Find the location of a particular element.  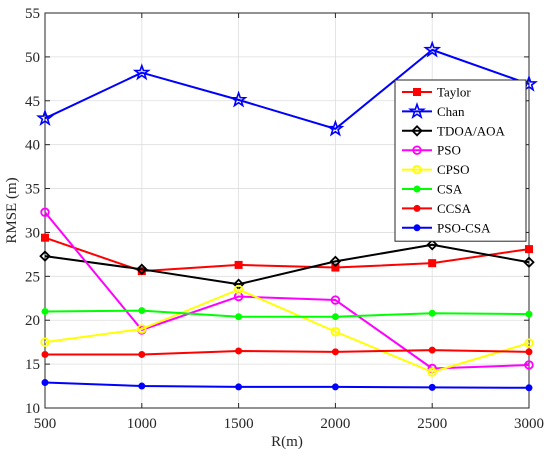

legend-item-pso: PSO is located at coordinates (431, 150).